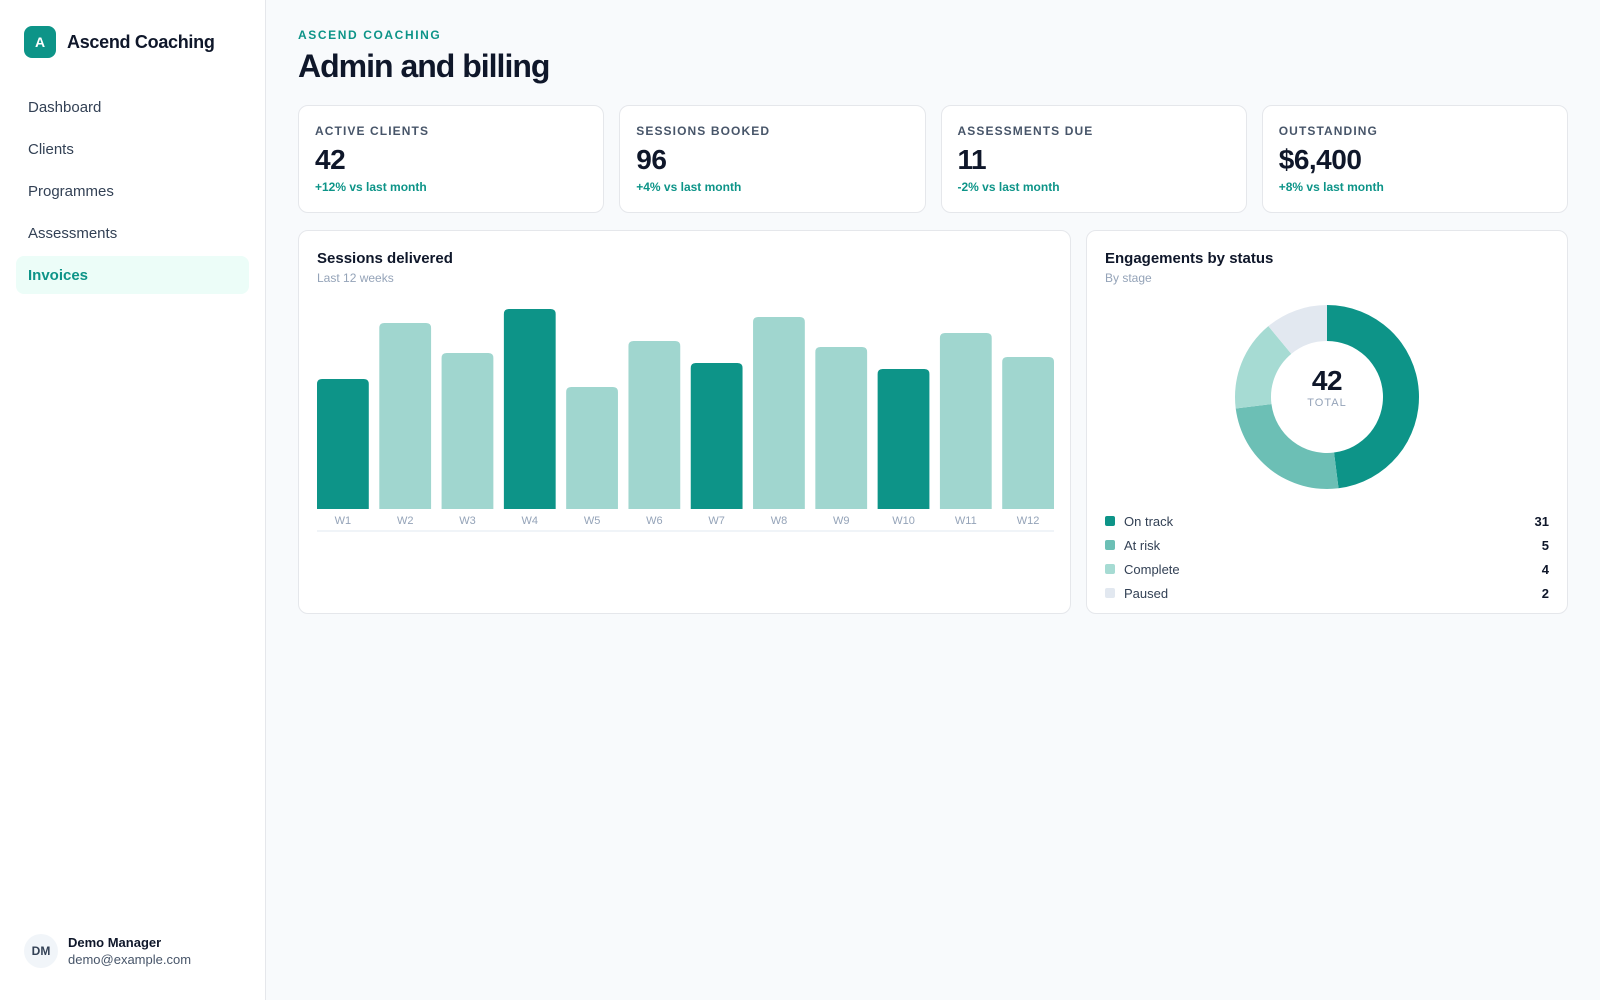  Describe the element at coordinates (405, 416) in the screenshot. I see `bar-w2` at that location.